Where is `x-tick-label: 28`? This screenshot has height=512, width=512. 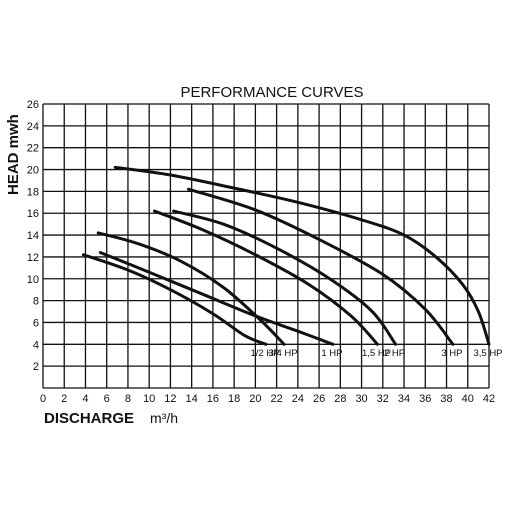 x-tick-label: 28 is located at coordinates (340, 399).